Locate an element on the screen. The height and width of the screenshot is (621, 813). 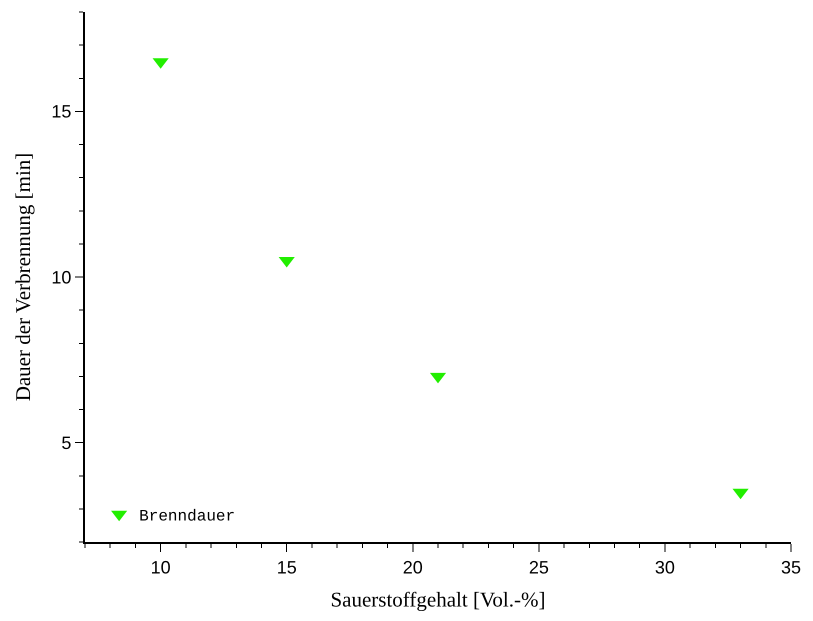
x-tick-label: 30 is located at coordinates (664, 568).